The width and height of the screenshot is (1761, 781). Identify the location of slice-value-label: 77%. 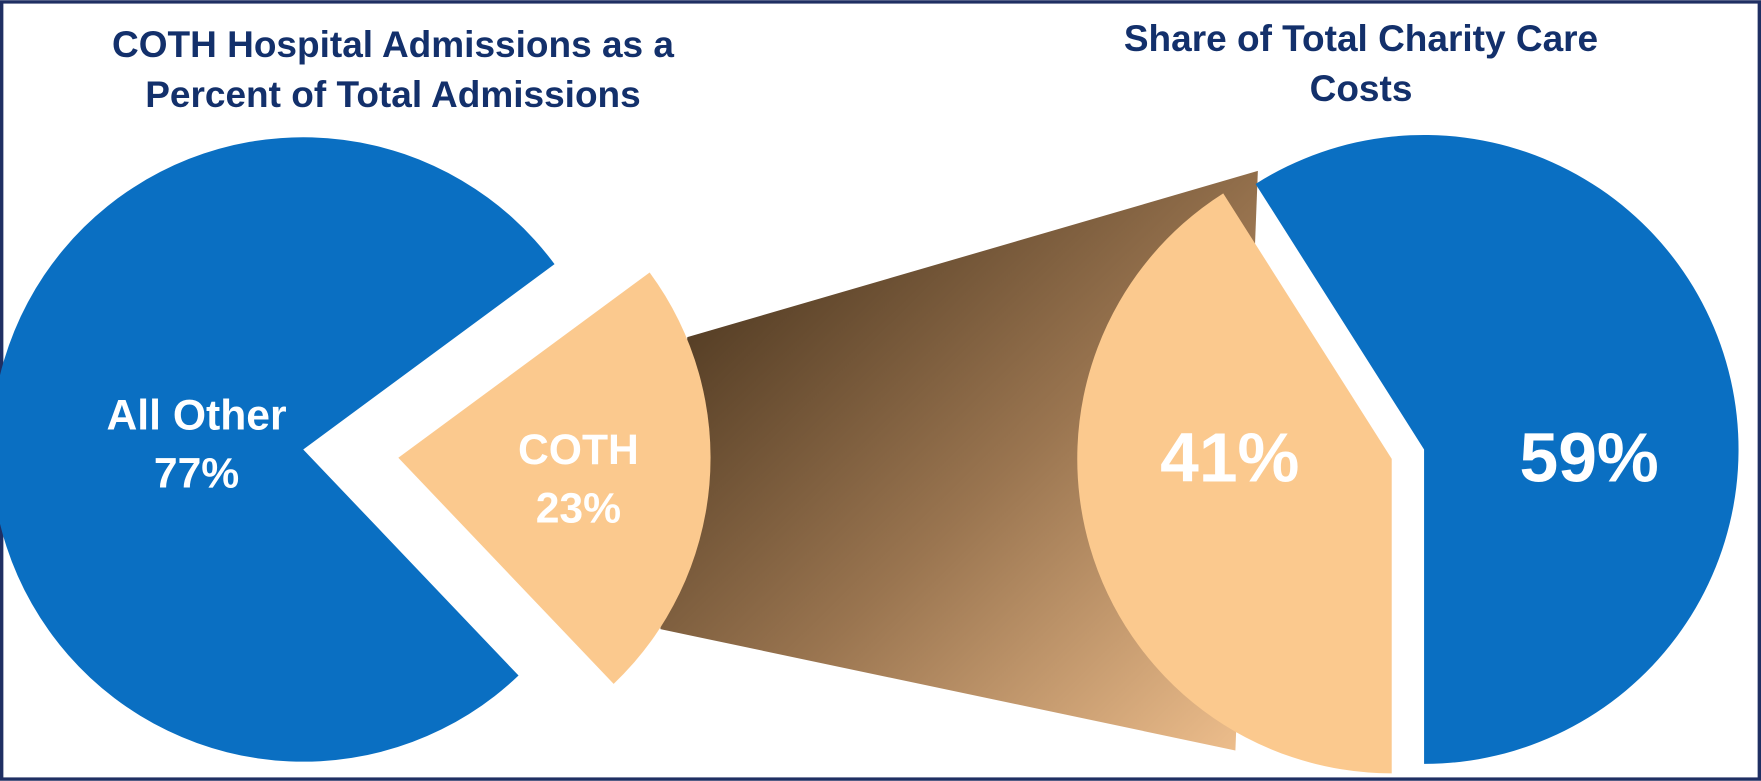
(196, 474).